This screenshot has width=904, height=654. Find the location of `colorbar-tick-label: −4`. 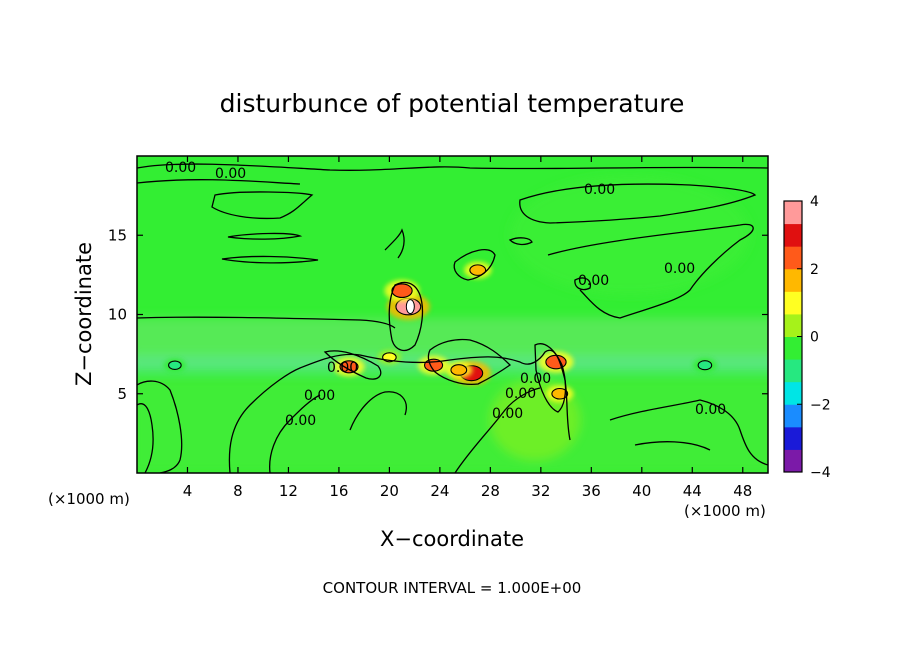

colorbar-tick-label: −4 is located at coordinates (820, 473).